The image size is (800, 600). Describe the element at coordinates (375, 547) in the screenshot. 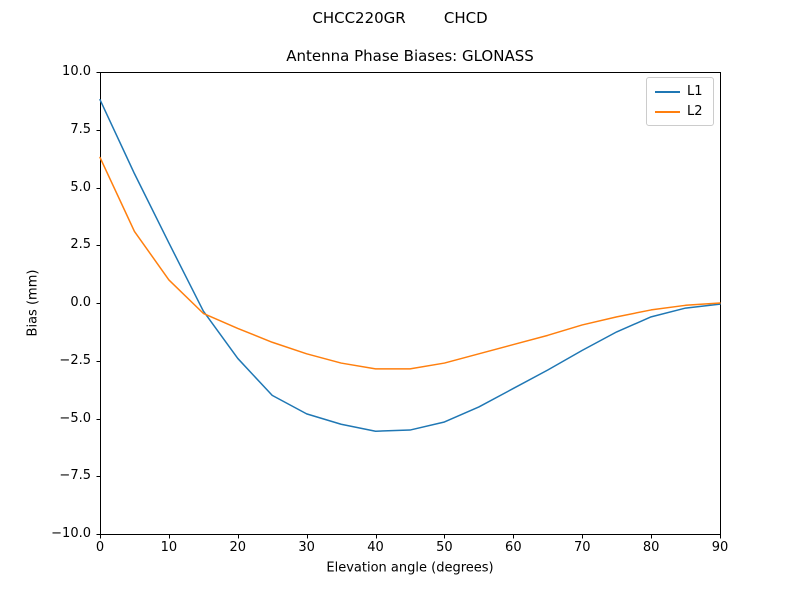

I see `x-tick-label: 40` at that location.